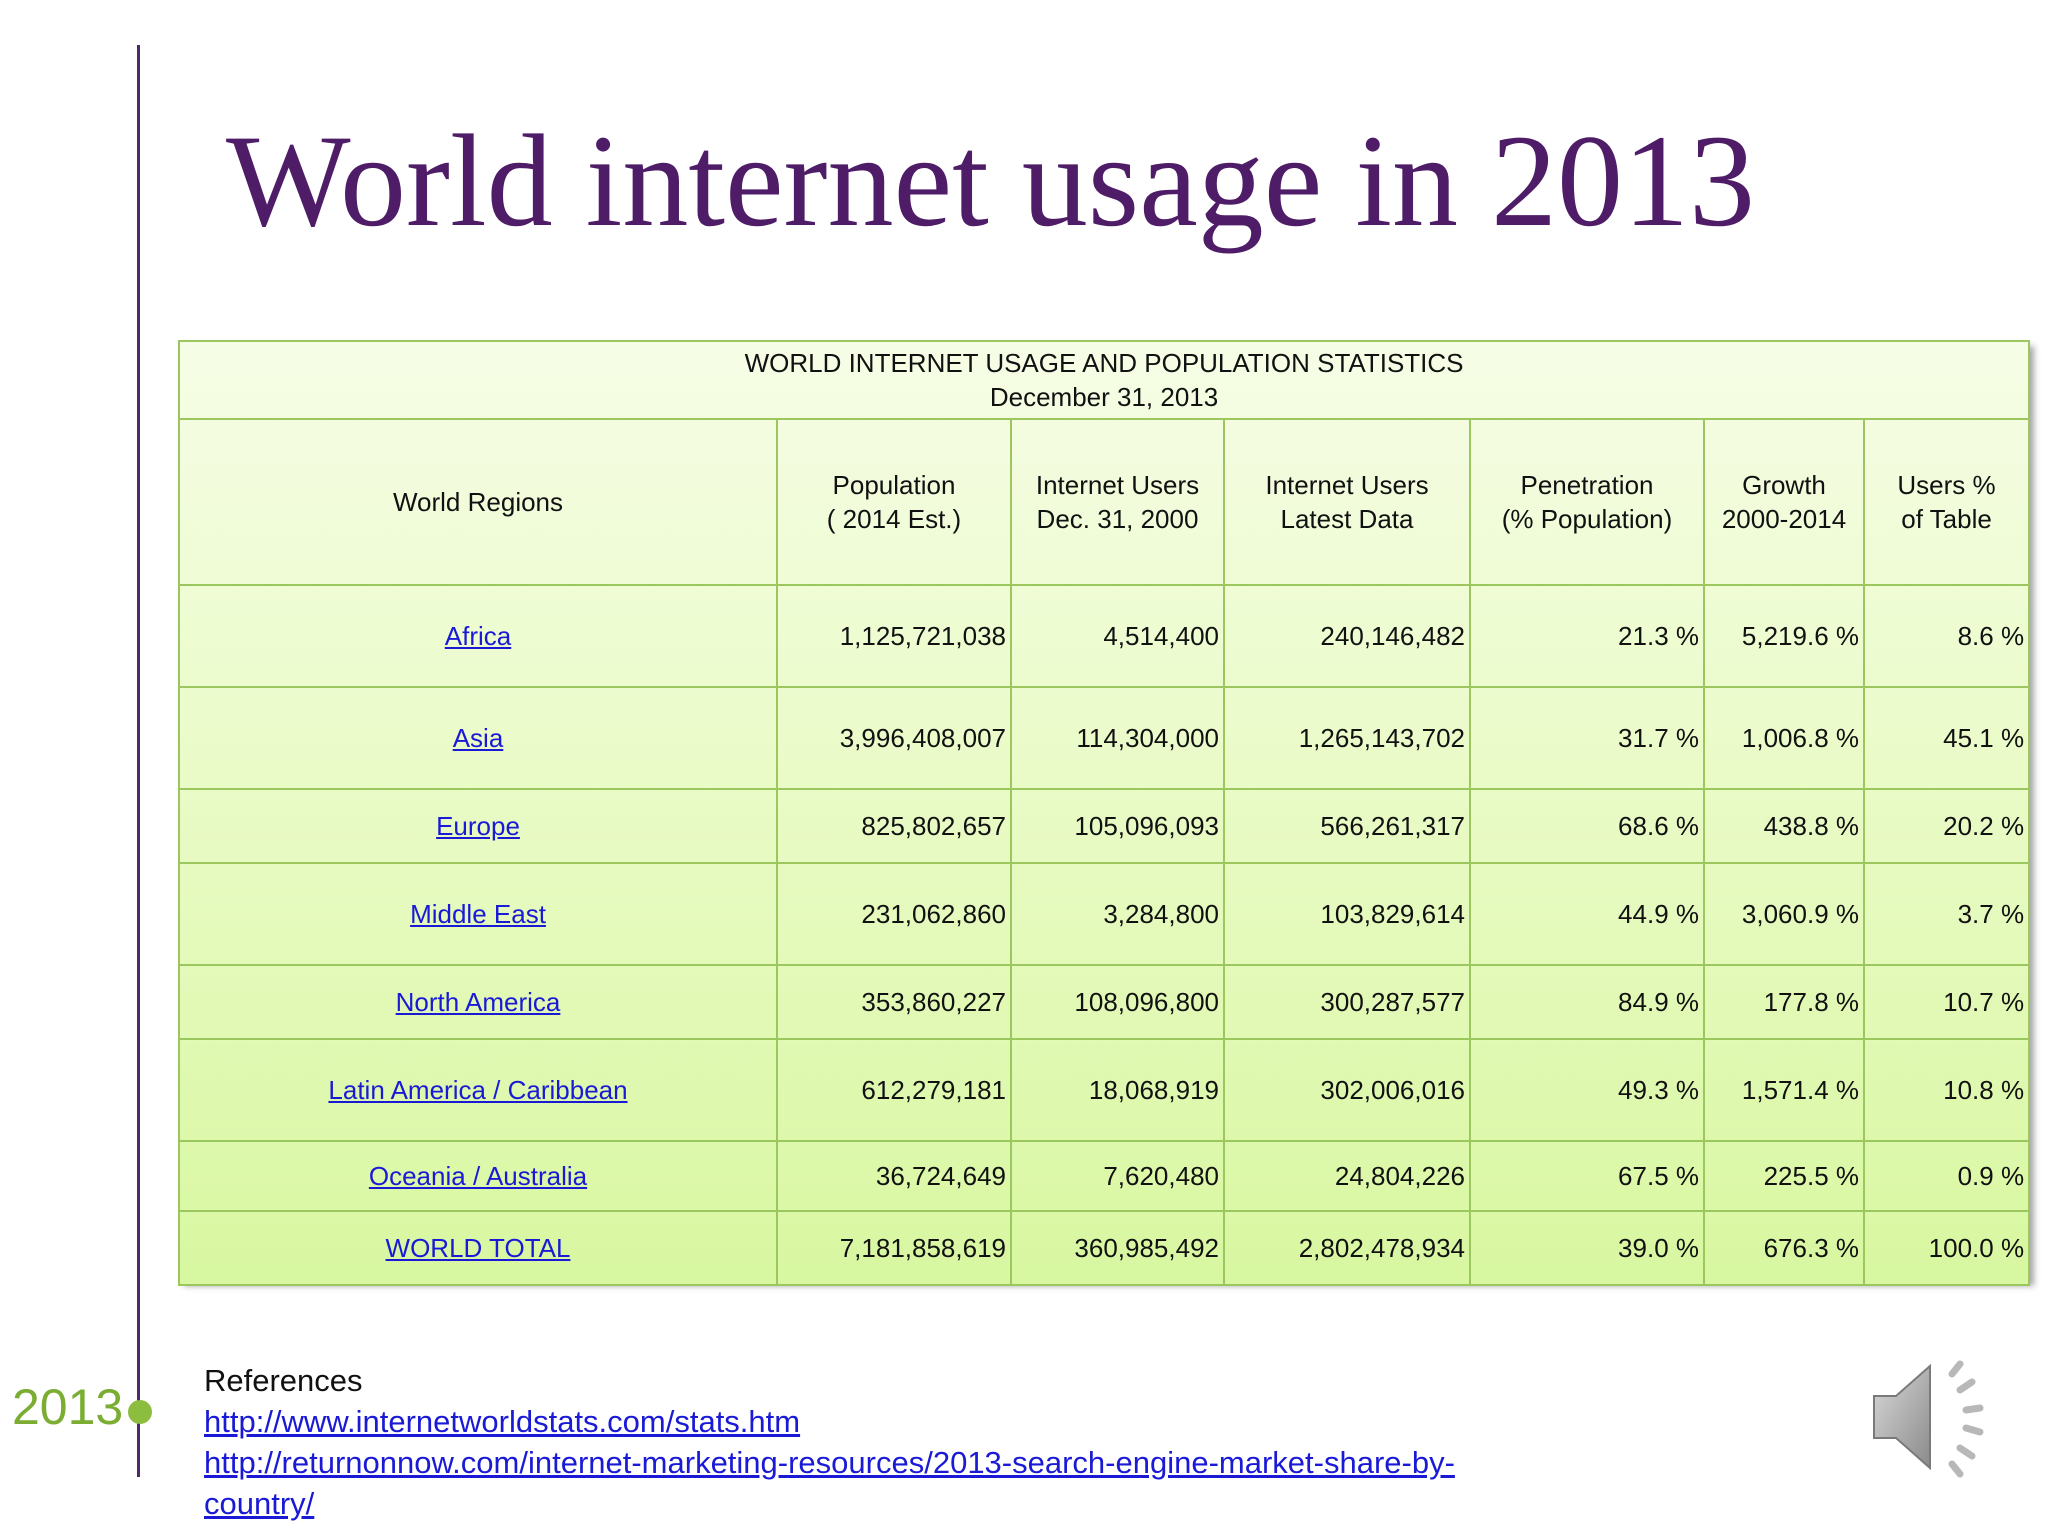  Describe the element at coordinates (1784, 636) in the screenshot. I see `growth-cell: 5,219.6 %` at that location.